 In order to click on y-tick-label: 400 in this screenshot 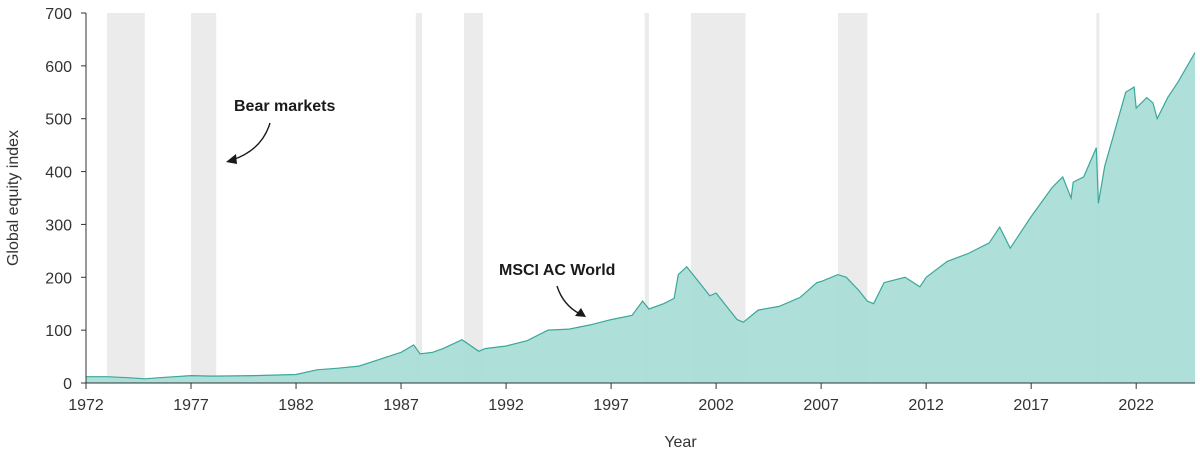, I will do `click(58, 173)`.